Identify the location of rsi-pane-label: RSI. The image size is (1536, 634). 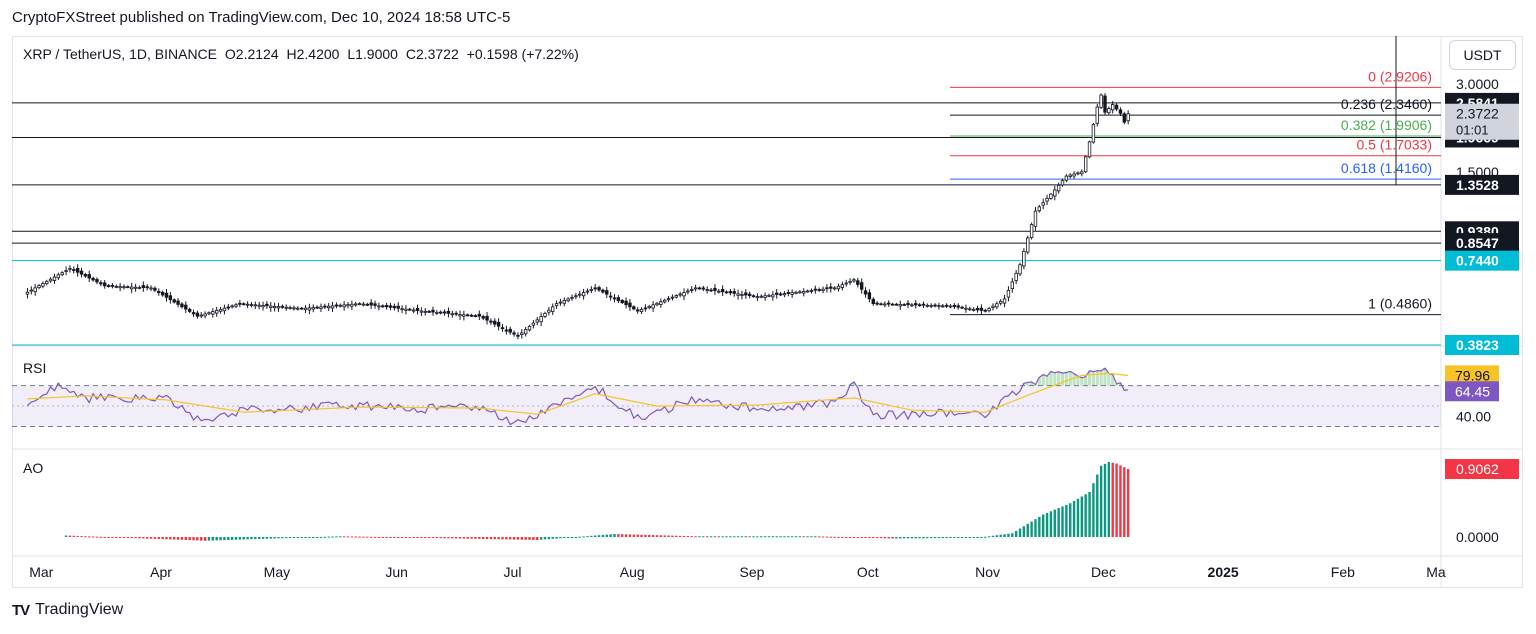
(35, 368).